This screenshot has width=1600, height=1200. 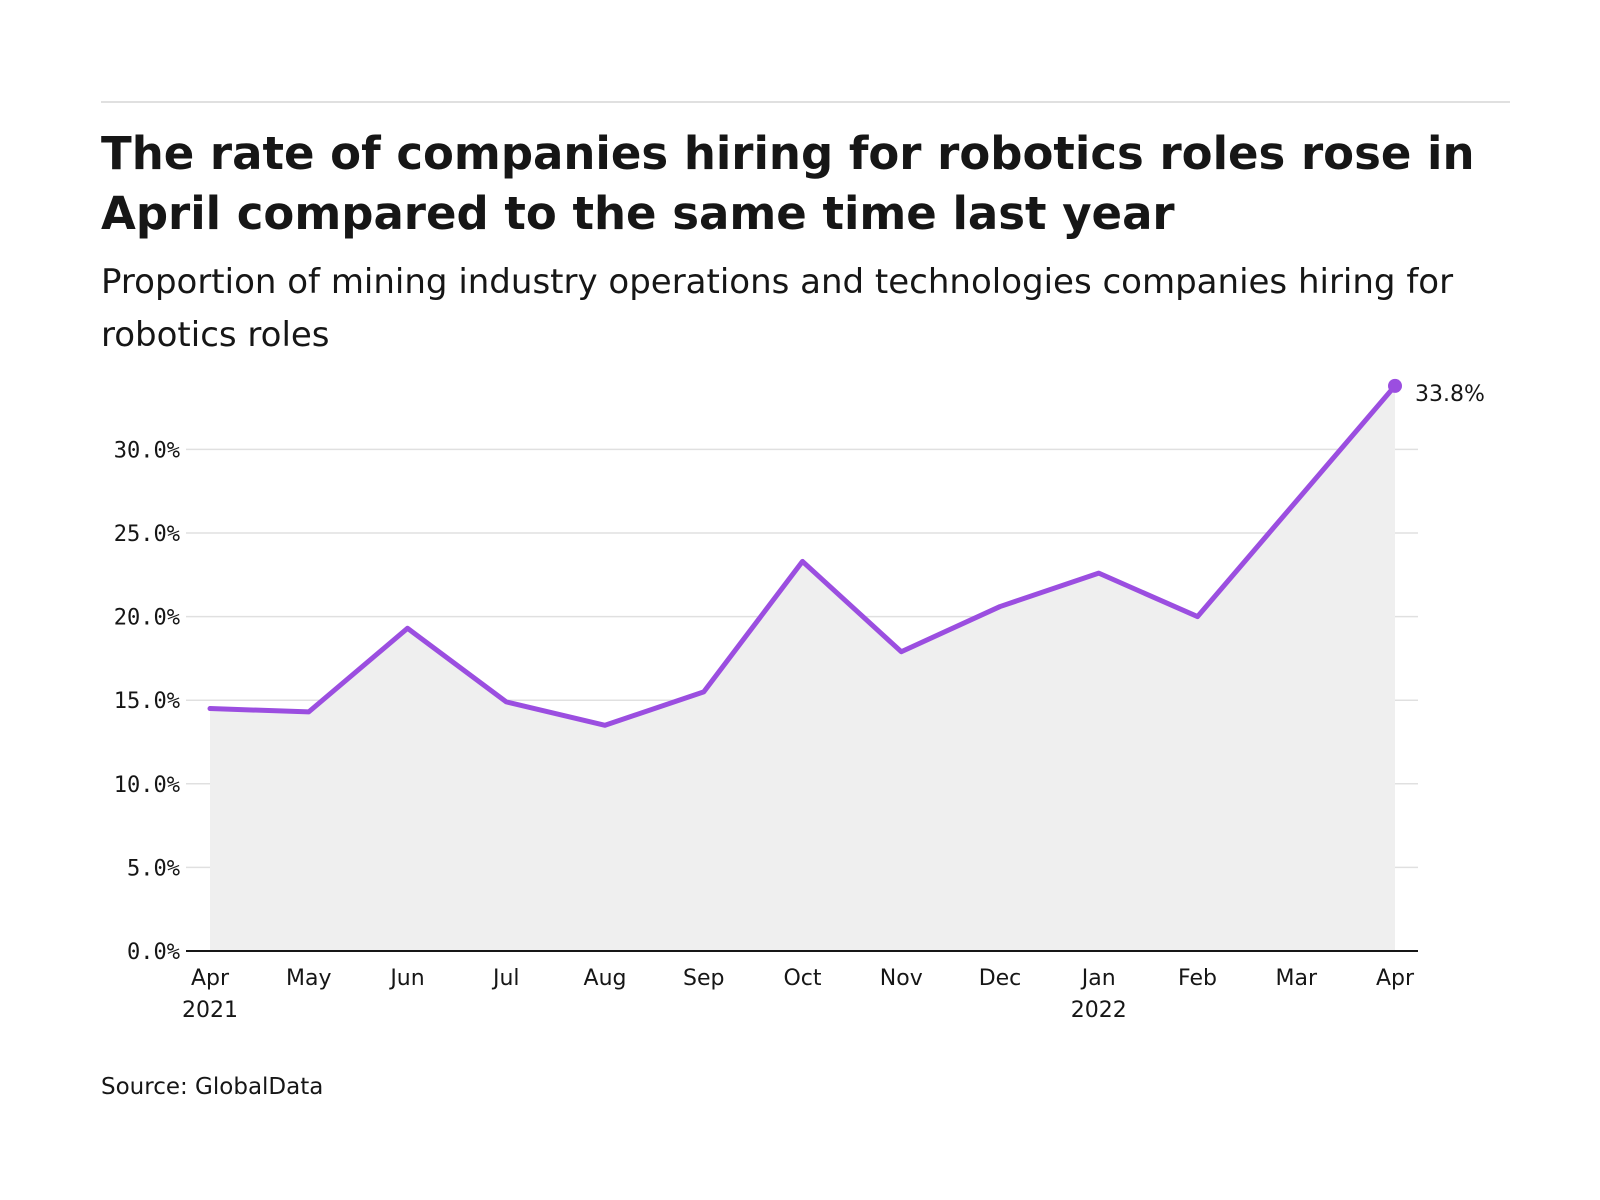 What do you see at coordinates (147, 701) in the screenshot?
I see `y-tick-label: 15.0%` at bounding box center [147, 701].